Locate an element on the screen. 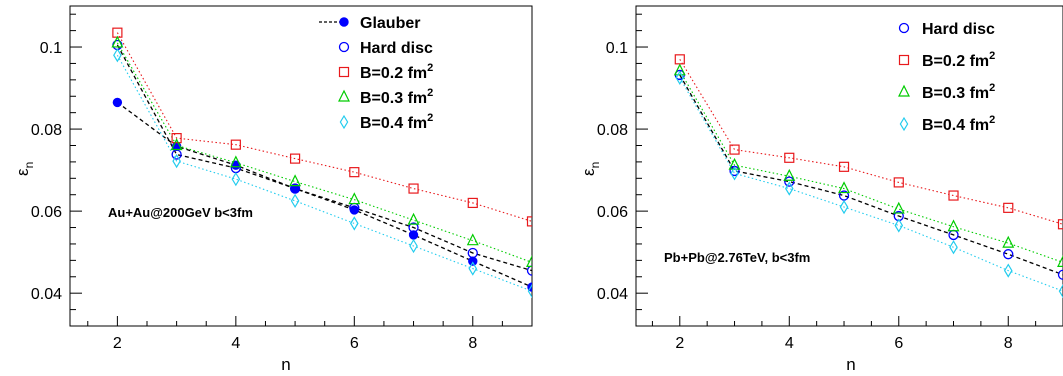 The width and height of the screenshot is (1063, 376). collision-annotation: Au+Au@200GeV b<3fm is located at coordinates (180, 212).